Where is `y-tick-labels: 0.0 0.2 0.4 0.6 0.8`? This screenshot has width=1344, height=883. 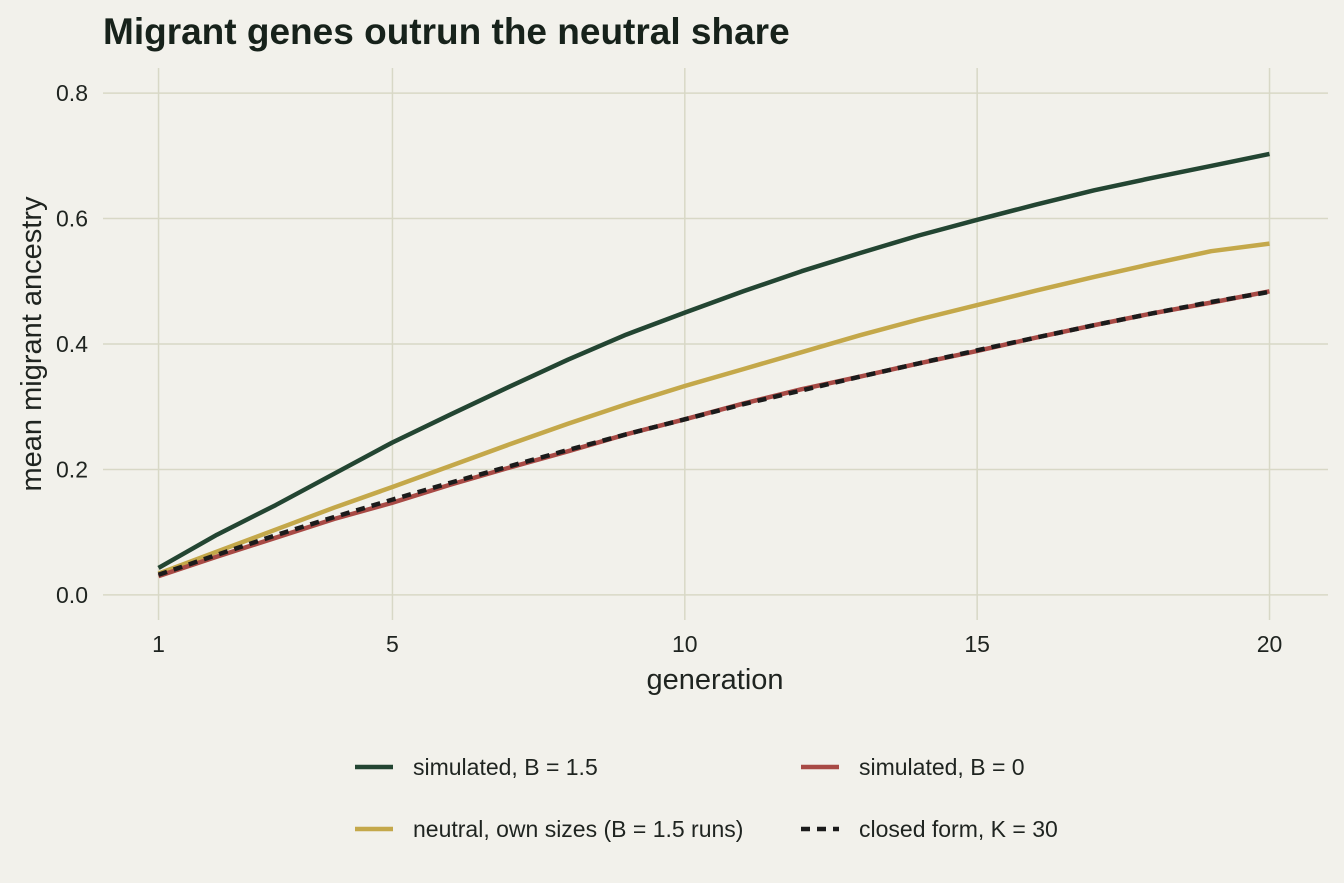
y-tick-labels: 0.0 0.2 0.4 0.6 0.8 is located at coordinates (72, 344).